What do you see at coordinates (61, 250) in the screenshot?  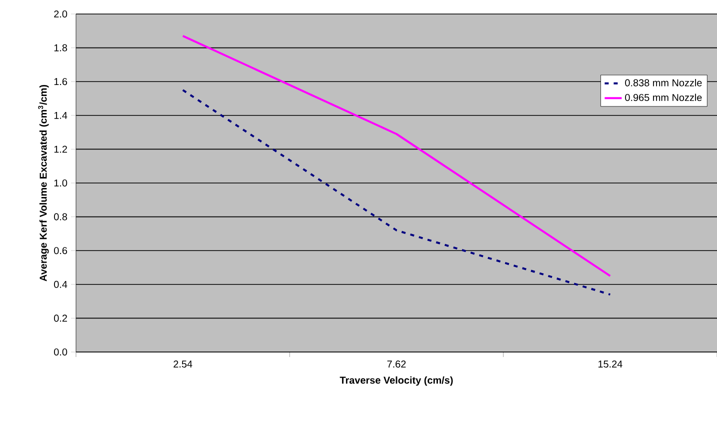 I see `y-tick-label: 0.6` at bounding box center [61, 250].